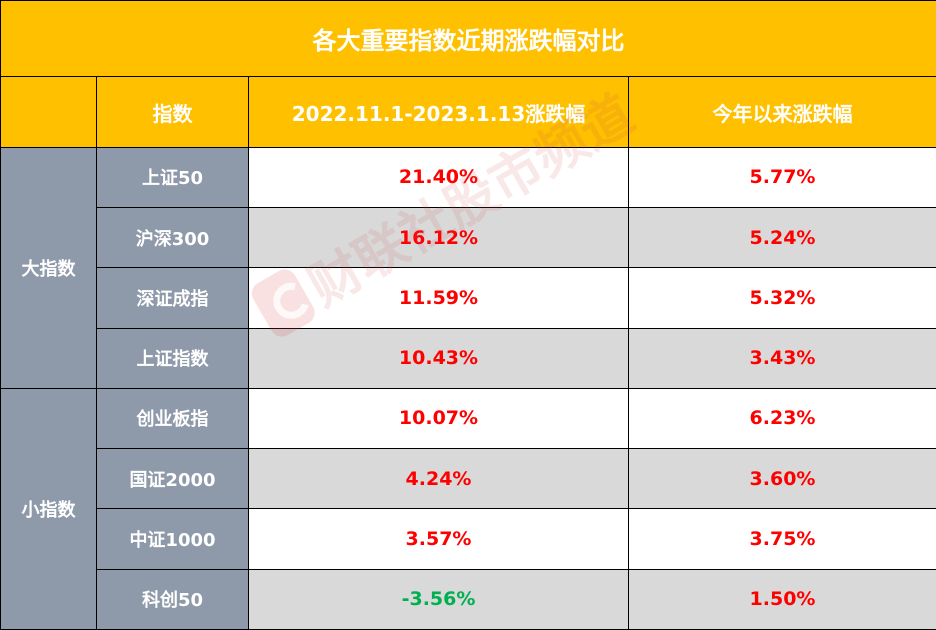  I want to click on table-row: 沪深300 16.12% 5.24%, so click(468, 237).